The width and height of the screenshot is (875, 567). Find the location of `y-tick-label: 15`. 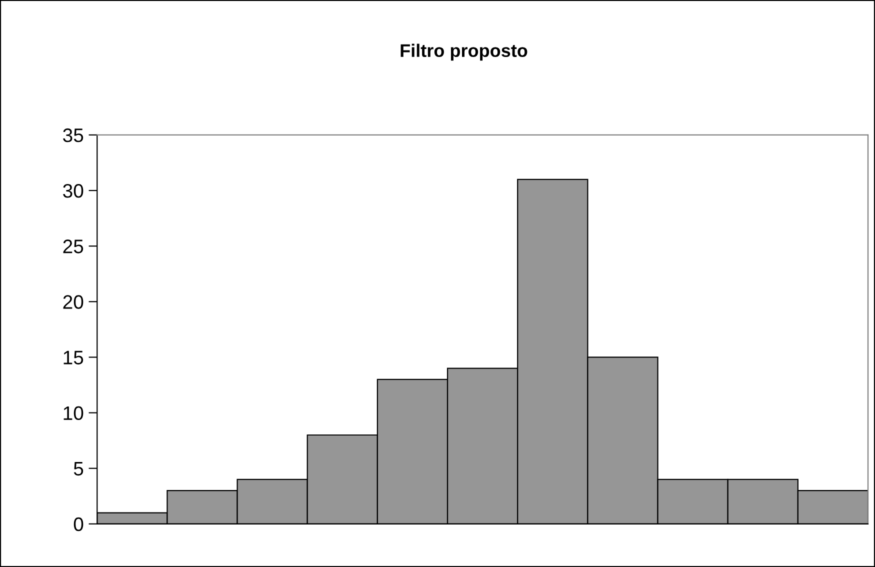

y-tick-label: 15 is located at coordinates (74, 357).